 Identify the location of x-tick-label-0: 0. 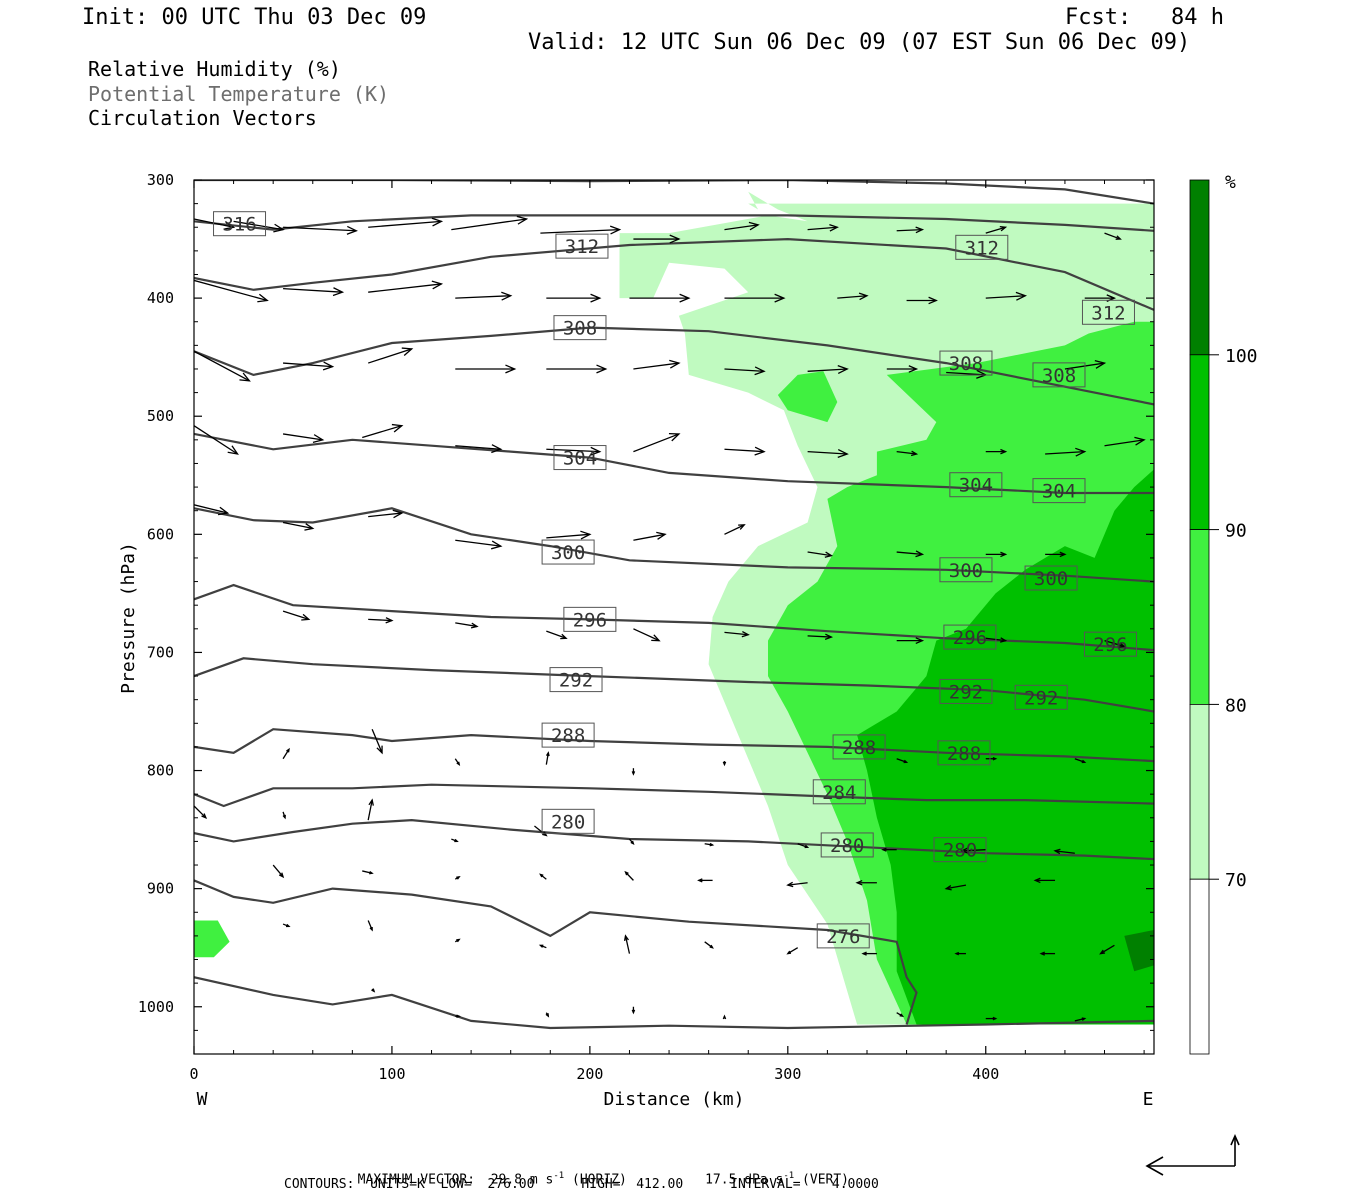
(193, 1074).